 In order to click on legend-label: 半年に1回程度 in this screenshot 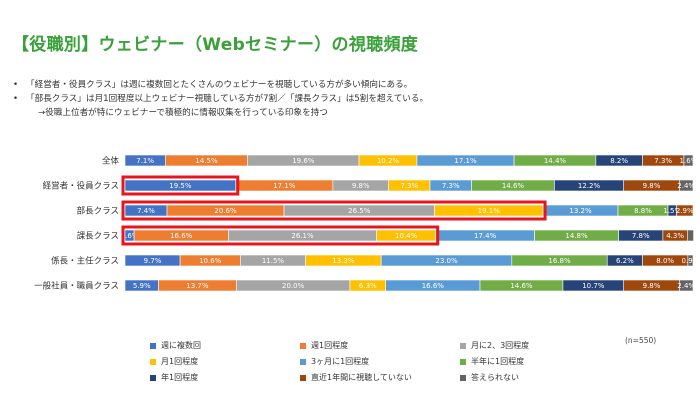, I will do `click(498, 361)`.